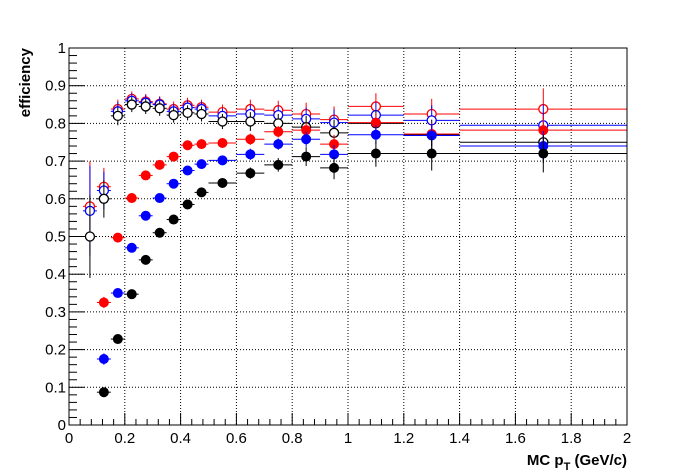 This screenshot has height=472, width=696. I want to click on y-tick-labels: 0 0.1 0.2 0.3 0.4 0.5 0.6 0.7 0.8 0.9 1, so click(55, 237).